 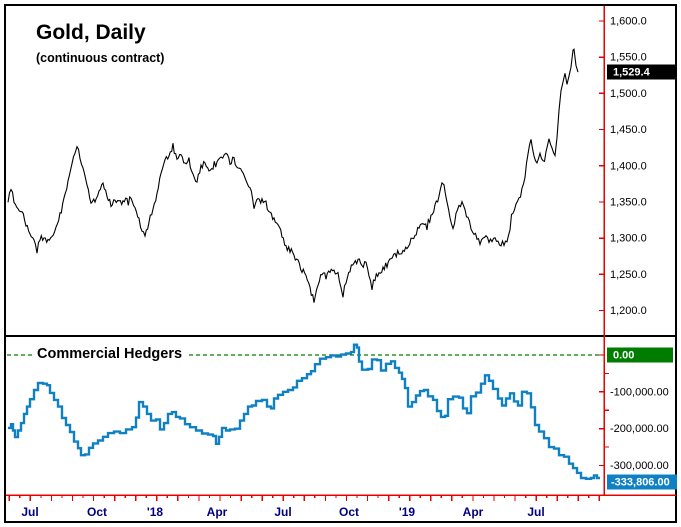 What do you see at coordinates (628, 275) in the screenshot?
I see `price-axis-tick-label: 1,250.0` at bounding box center [628, 275].